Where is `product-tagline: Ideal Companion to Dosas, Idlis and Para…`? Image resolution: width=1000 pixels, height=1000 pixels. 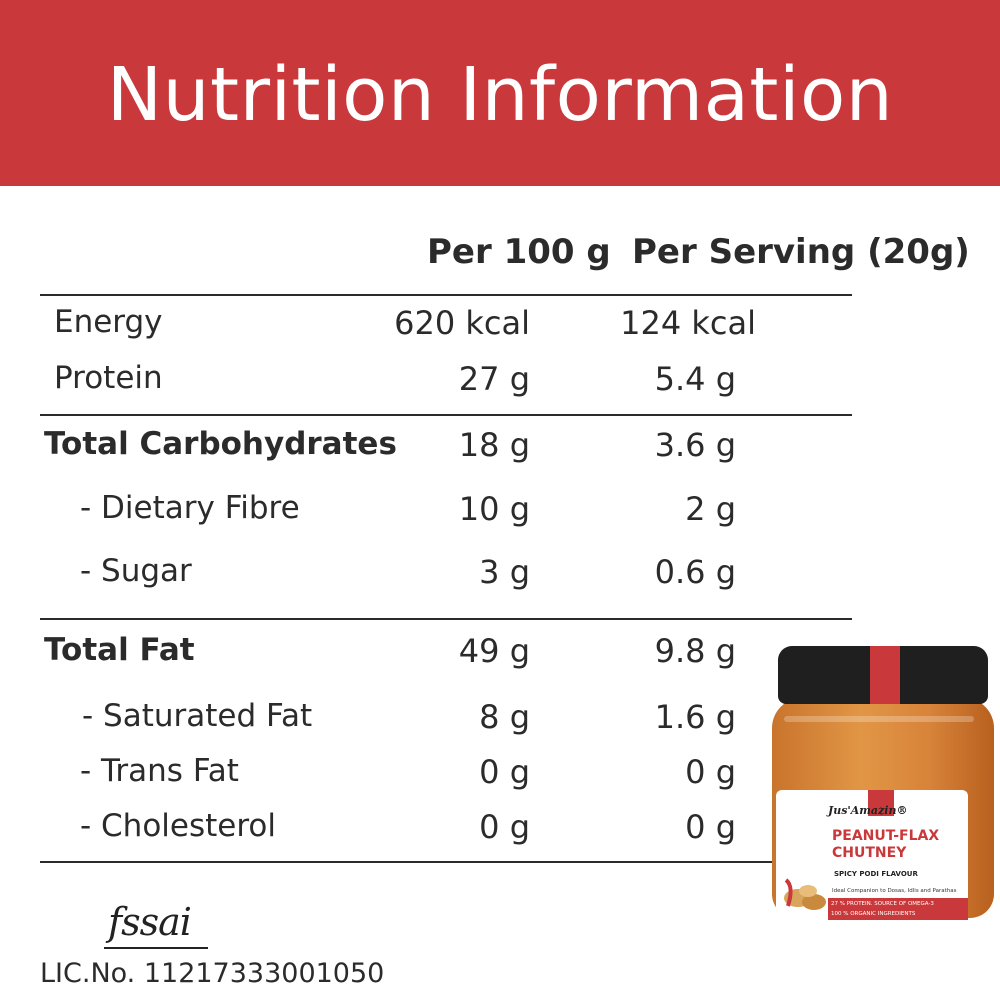 product-tagline: Ideal Companion to Dosas, Idlis and Para… is located at coordinates (894, 891).